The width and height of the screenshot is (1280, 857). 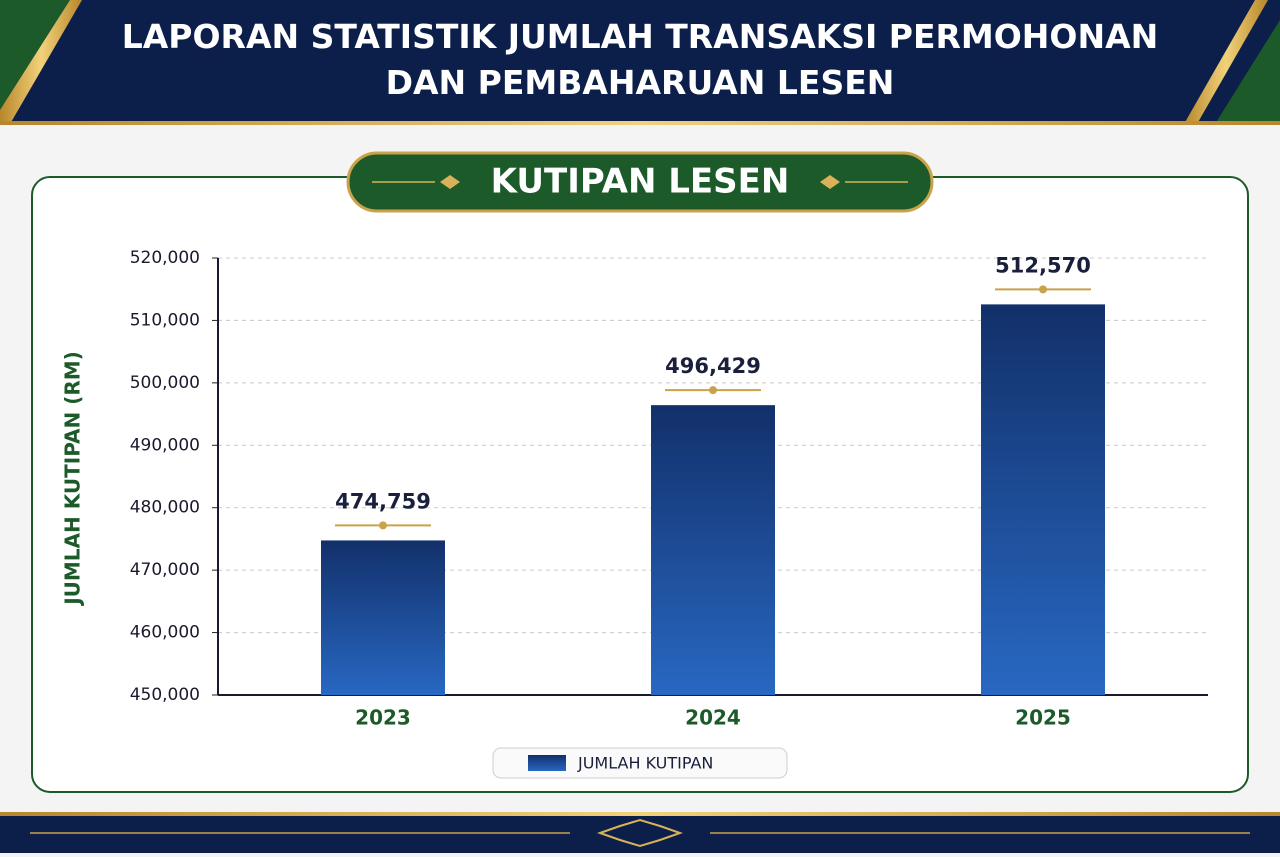 What do you see at coordinates (713, 718) in the screenshot?
I see `x-tick-label: 2024` at bounding box center [713, 718].